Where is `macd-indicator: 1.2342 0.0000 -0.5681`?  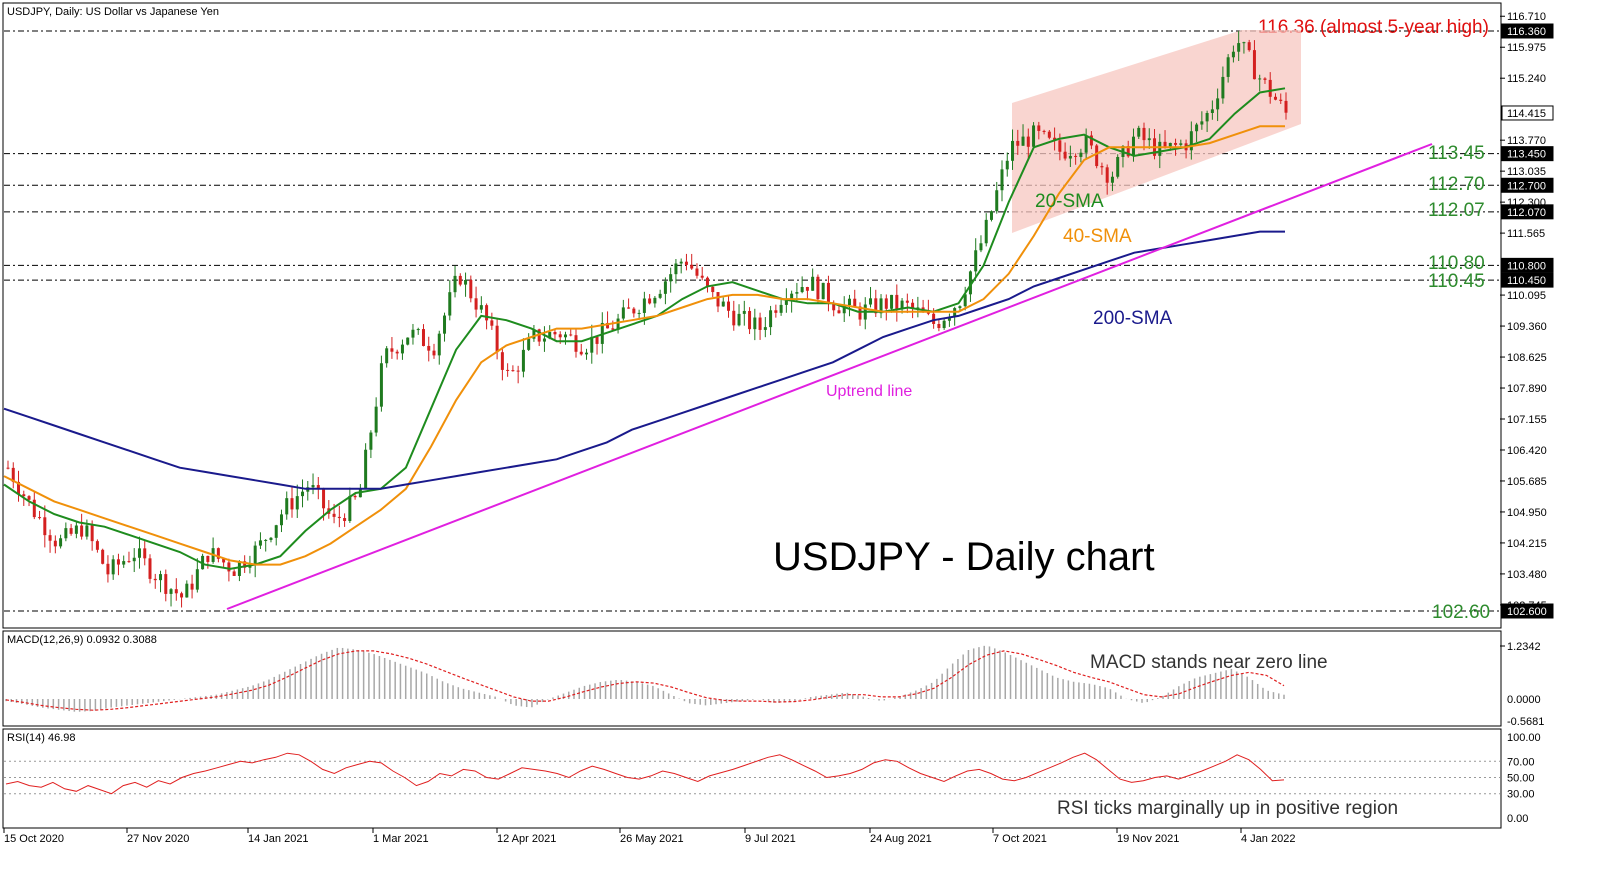
macd-indicator: 1.2342 0.0000 -0.5681 is located at coordinates (774, 684).